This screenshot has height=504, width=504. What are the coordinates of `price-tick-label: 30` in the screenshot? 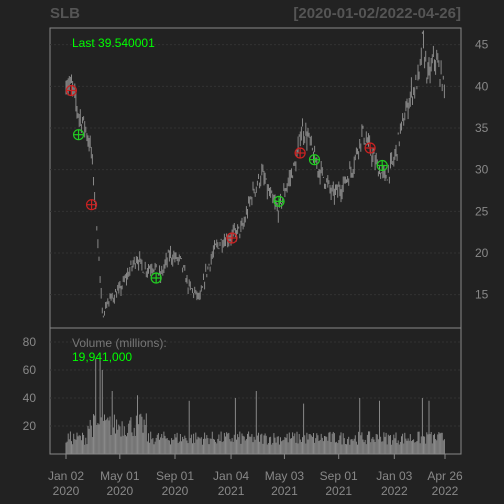 It's located at (482, 170).